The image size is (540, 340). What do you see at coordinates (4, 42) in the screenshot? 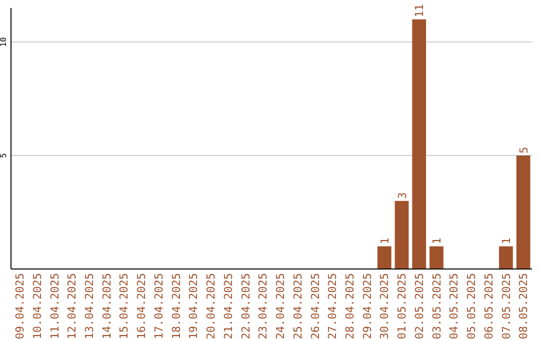
I see `y-tick-label: 10` at bounding box center [4, 42].